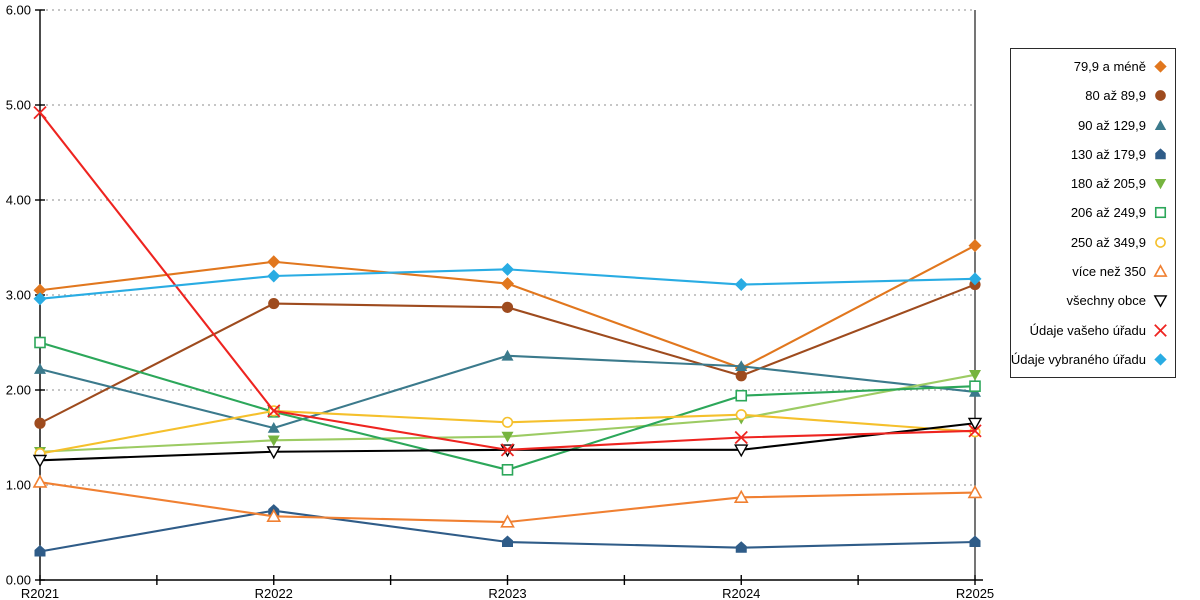 This screenshot has width=1200, height=600. Describe the element at coordinates (507, 593) in the screenshot. I see `x-axis-tick-label: R2023` at that location.